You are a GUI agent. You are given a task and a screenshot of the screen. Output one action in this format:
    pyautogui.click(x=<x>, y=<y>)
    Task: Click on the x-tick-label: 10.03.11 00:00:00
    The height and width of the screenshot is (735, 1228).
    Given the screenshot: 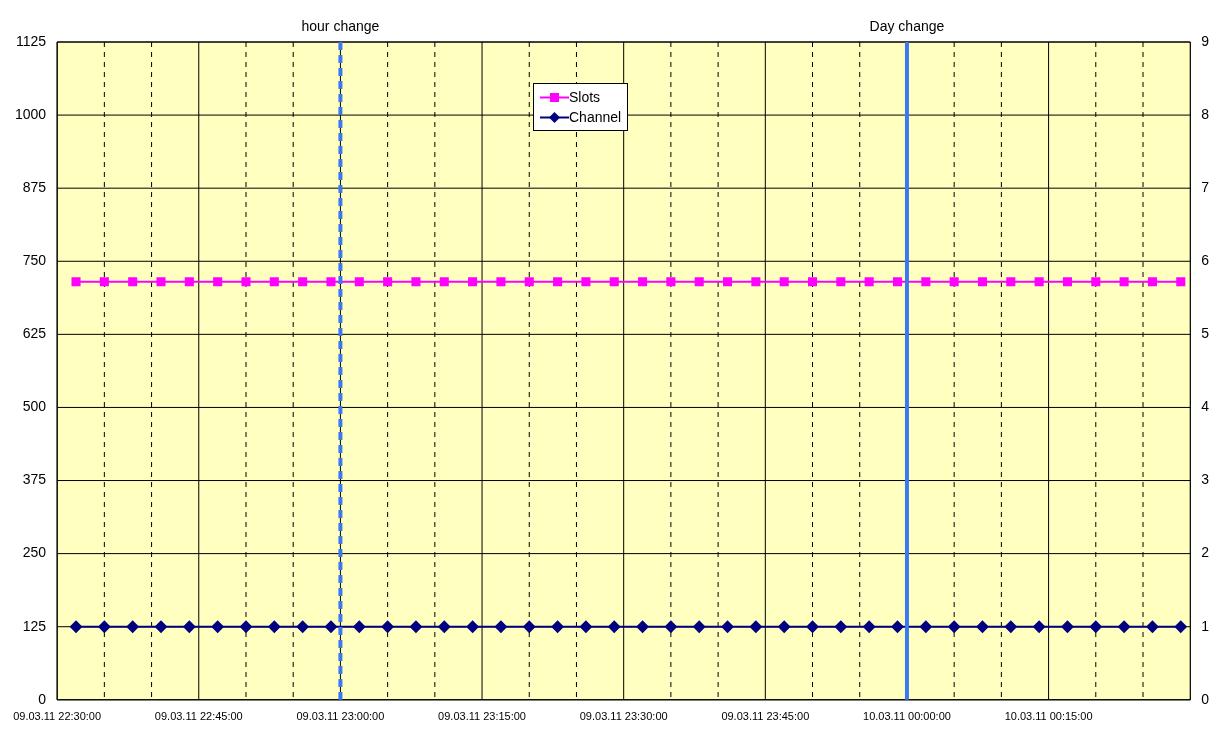 What is the action you would take?
    pyautogui.click(x=907, y=716)
    